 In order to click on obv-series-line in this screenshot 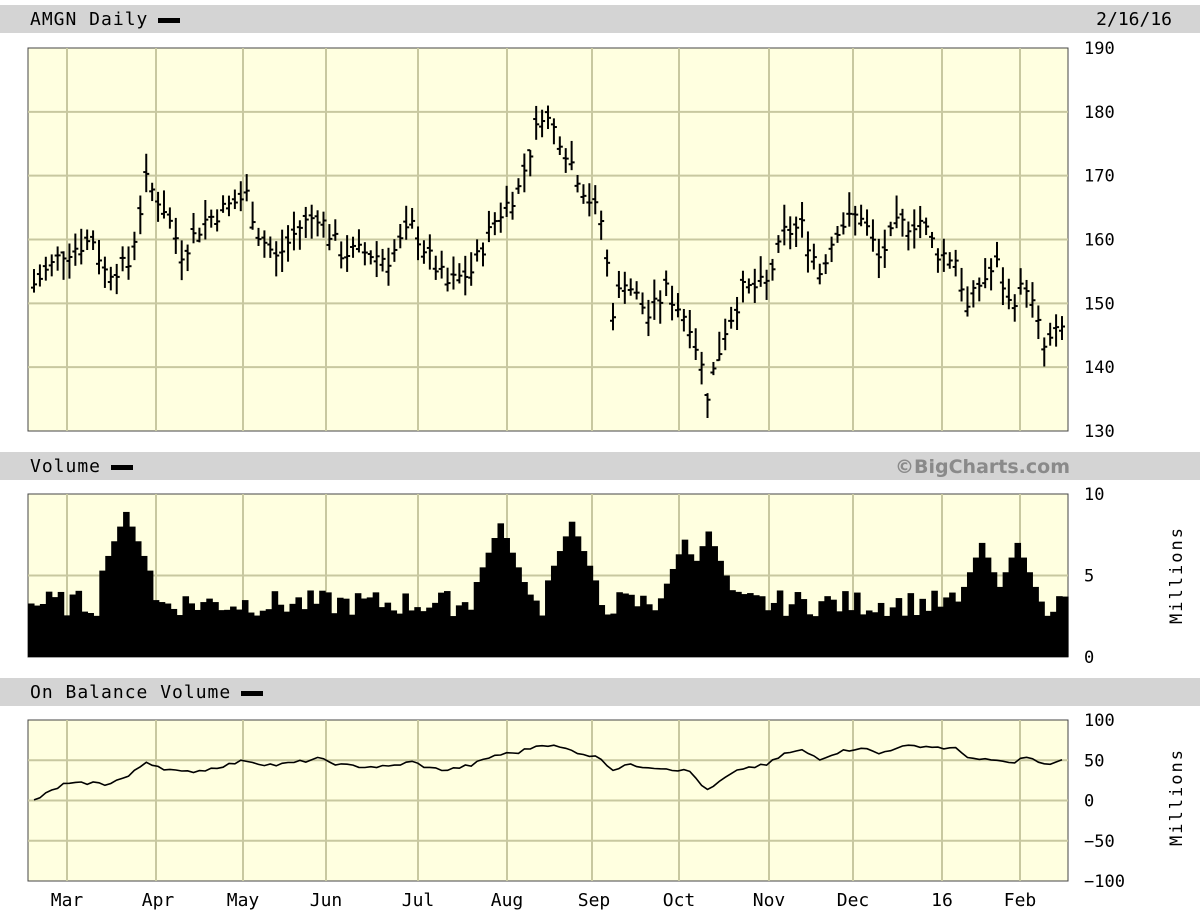, I will do `click(548, 772)`.